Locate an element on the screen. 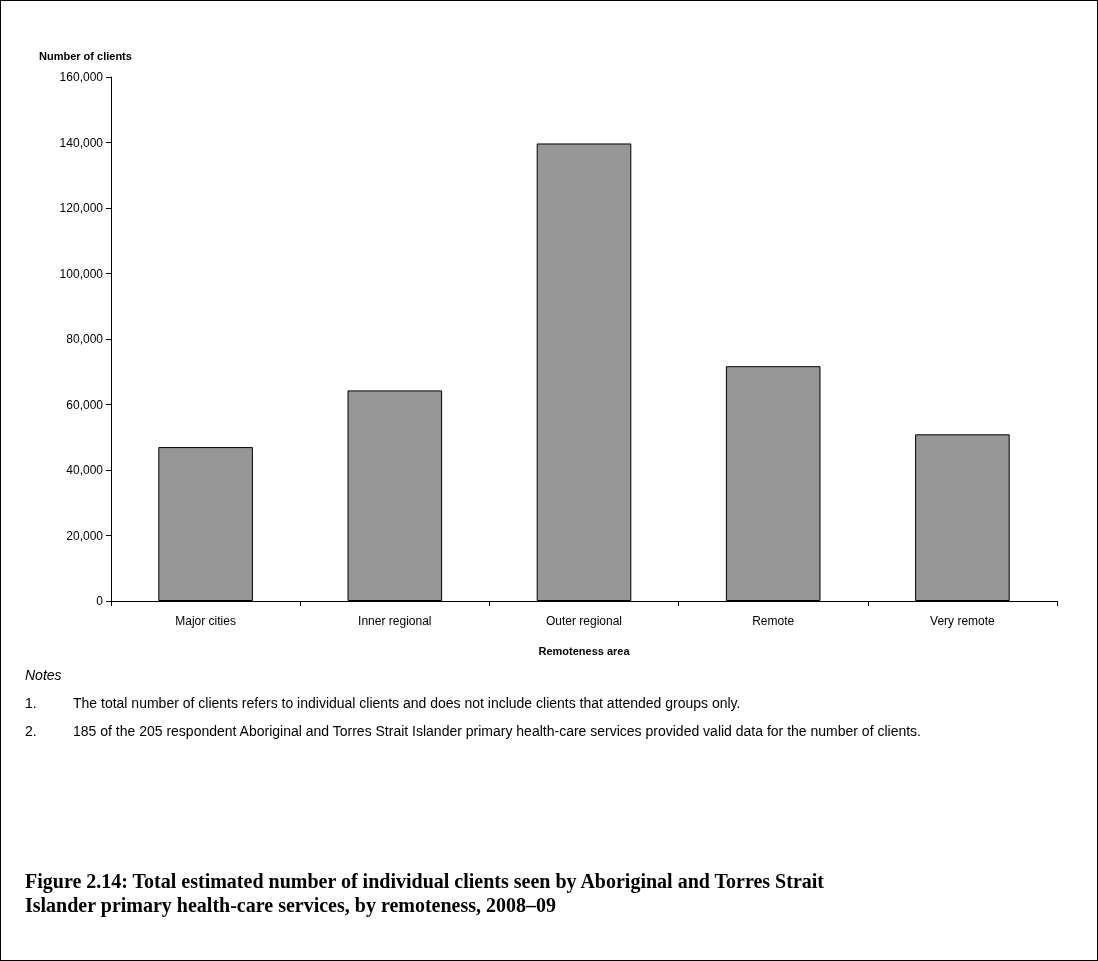  y-tick-label: 140,000 is located at coordinates (81, 142).